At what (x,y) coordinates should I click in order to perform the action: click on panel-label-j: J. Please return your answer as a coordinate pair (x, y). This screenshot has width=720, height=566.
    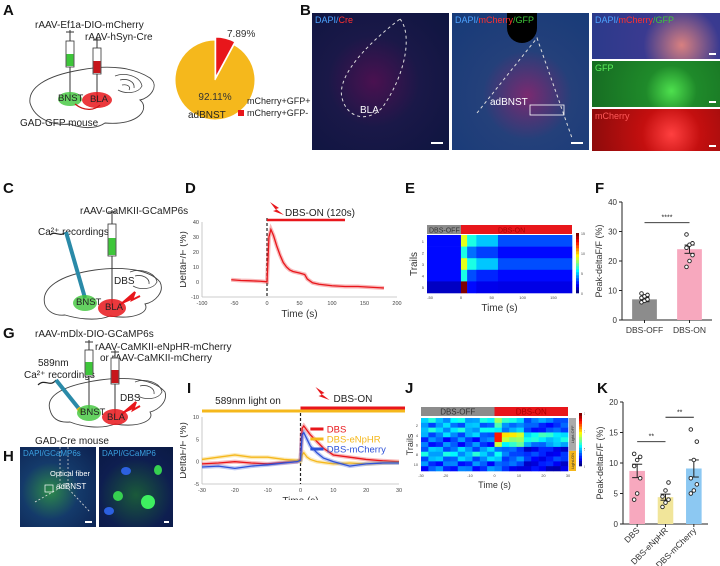
    Looking at the image, I should click on (409, 388).